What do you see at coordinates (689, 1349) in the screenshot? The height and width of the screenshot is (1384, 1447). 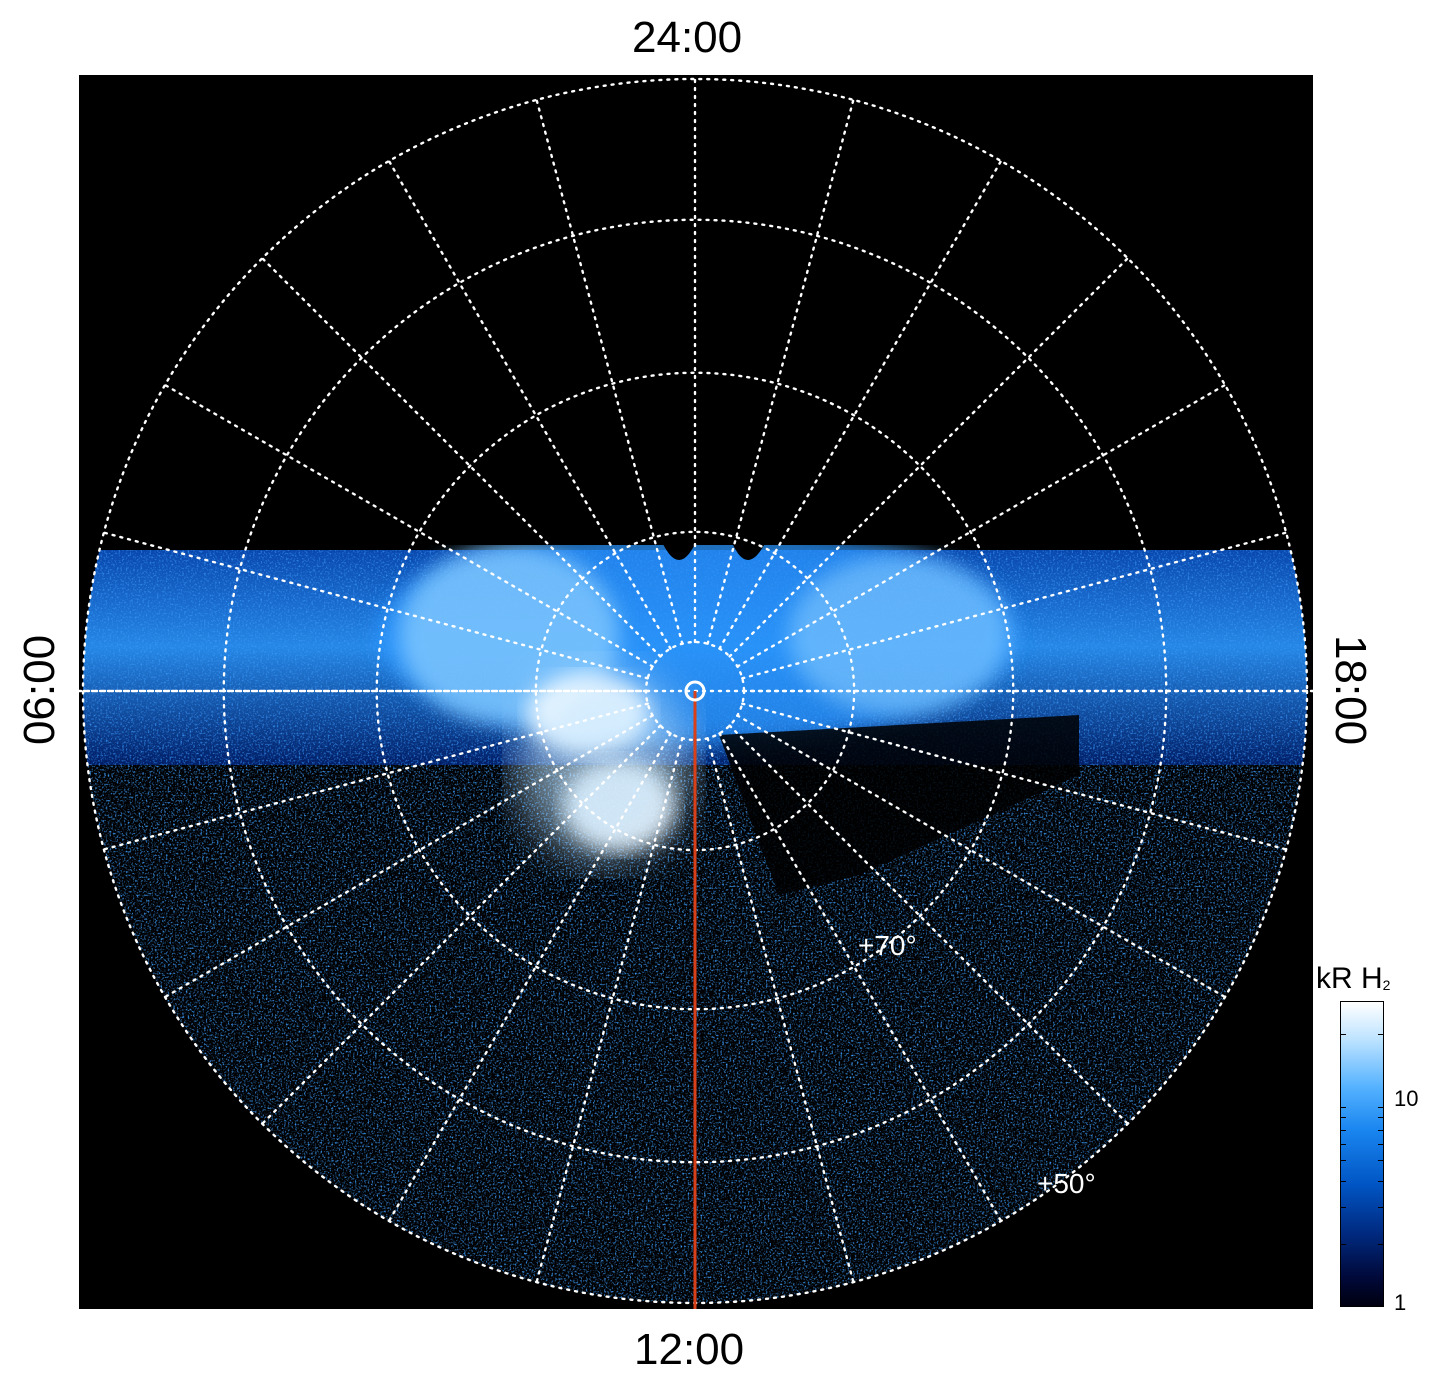 I see `time-label-12: 12:00` at bounding box center [689, 1349].